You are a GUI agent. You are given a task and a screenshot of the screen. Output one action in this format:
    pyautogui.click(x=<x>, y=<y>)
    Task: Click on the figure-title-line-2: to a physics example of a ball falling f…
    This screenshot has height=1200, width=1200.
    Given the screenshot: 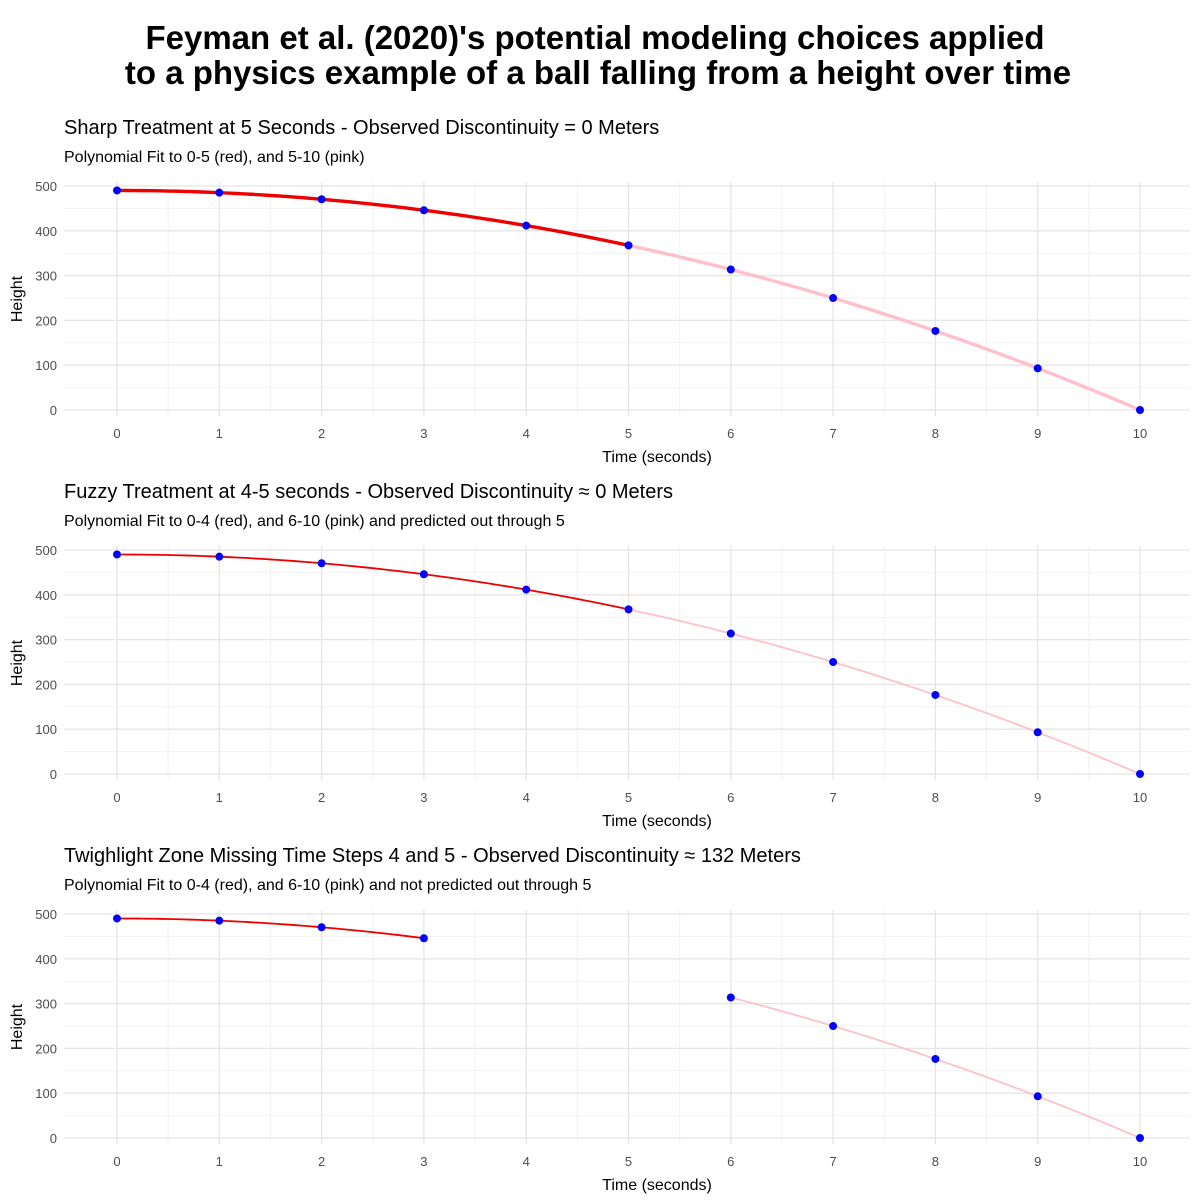 What is the action you would take?
    pyautogui.click(x=598, y=72)
    